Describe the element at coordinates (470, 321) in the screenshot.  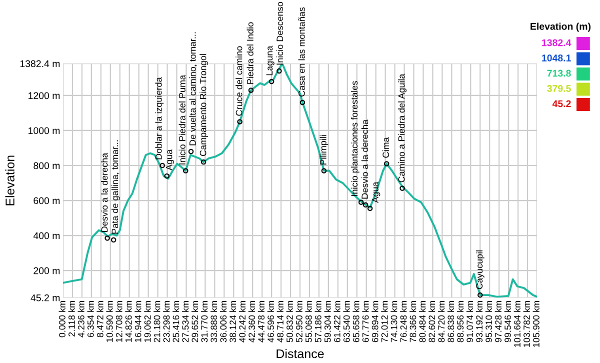
I see `x-tick-label: 91.074 km` at that location.